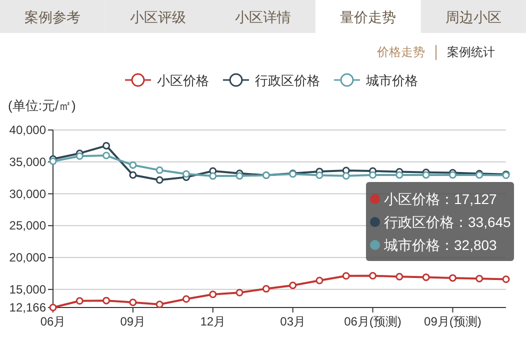 The image size is (526, 337). I want to click on legend-item: 城市价格, so click(376, 80).